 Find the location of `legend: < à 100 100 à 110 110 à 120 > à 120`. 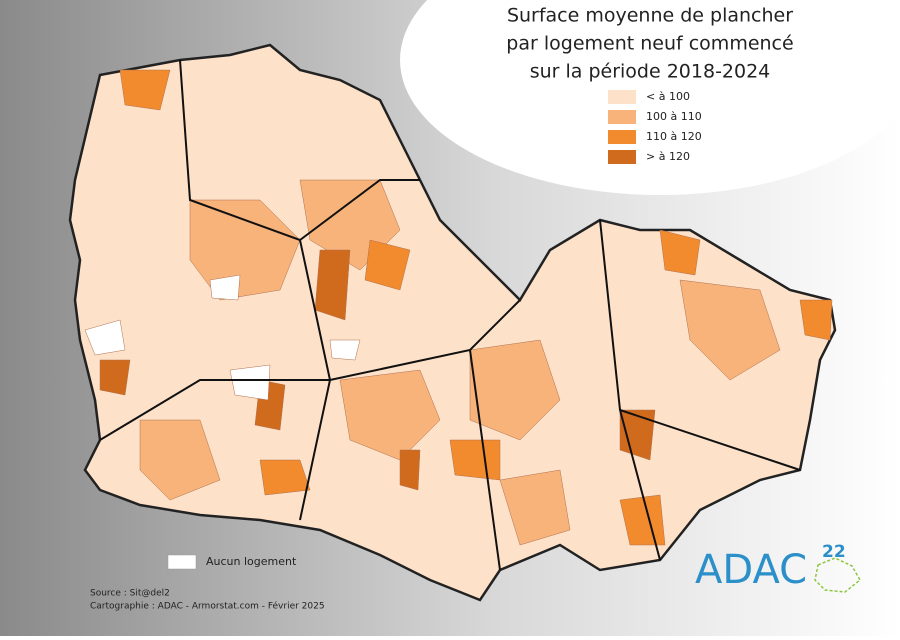

legend: < à 100 100 à 110 110 à 120 > à 120 is located at coordinates (655, 127).